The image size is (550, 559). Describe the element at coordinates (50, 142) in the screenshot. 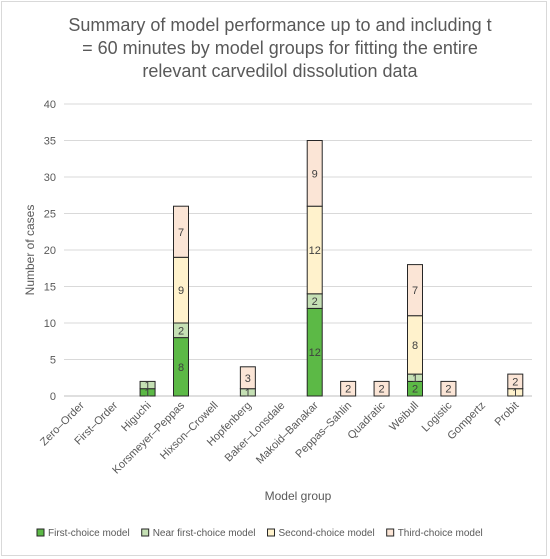

I see `y-tick-label: 35` at that location.